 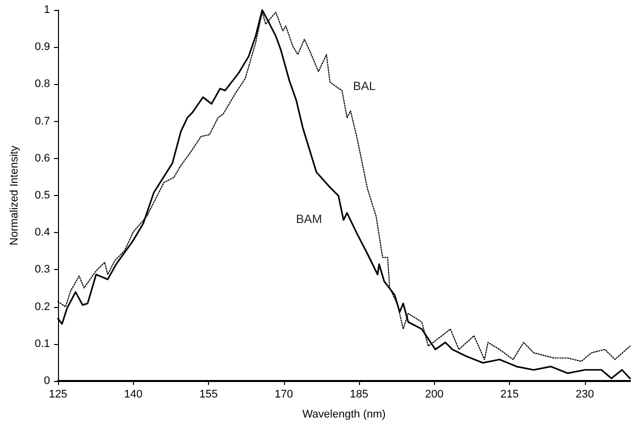 I want to click on x-tick-label: 140, so click(x=133, y=394).